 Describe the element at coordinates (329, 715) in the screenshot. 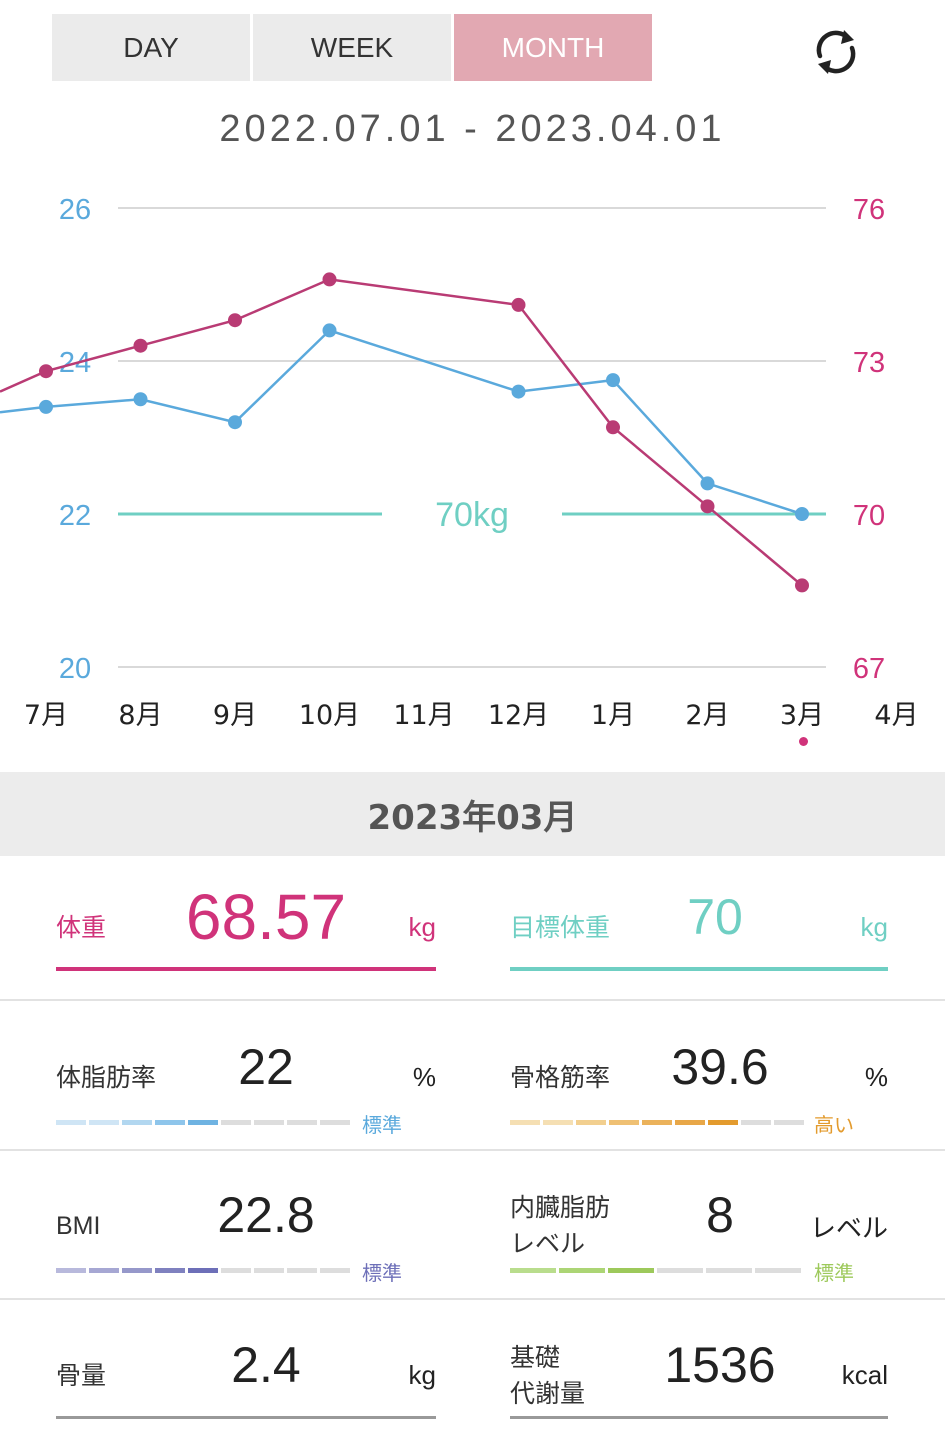

I see `x-axis-tick-label: 10月` at that location.